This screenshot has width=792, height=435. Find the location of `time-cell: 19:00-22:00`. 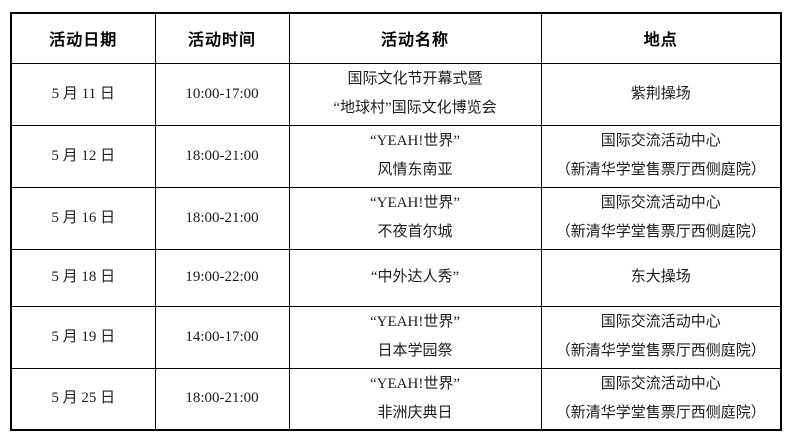

time-cell: 19:00-22:00 is located at coordinates (222, 277).